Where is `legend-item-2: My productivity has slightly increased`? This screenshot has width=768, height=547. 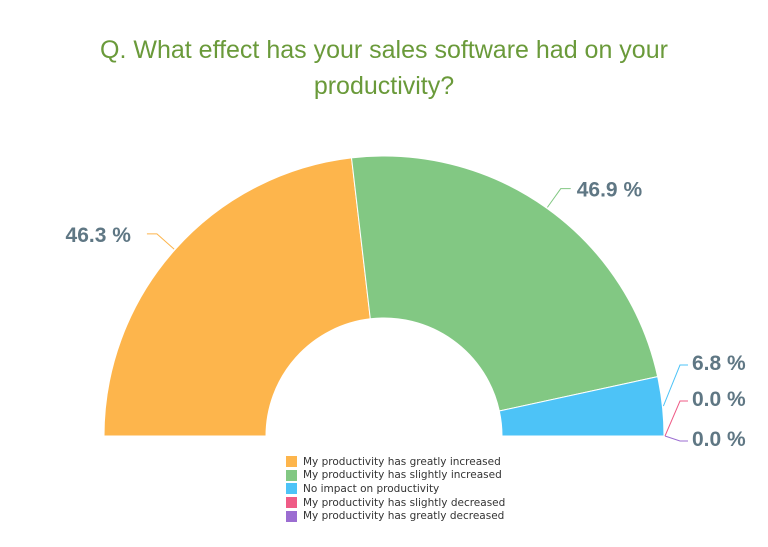 legend-item-2: My productivity has slightly increased is located at coordinates (395, 476).